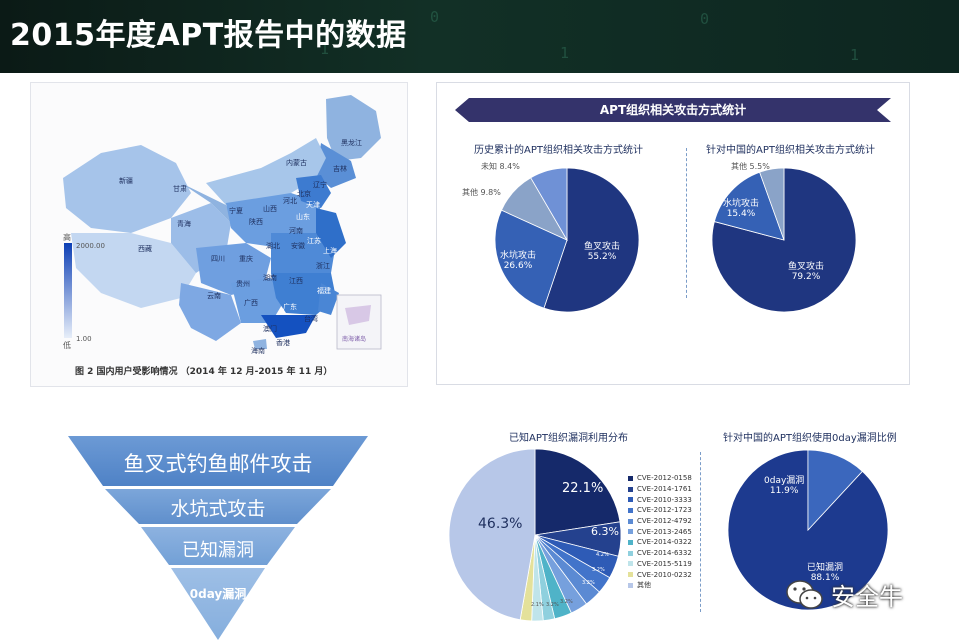 The width and height of the screenshot is (959, 643). What do you see at coordinates (180, 188) in the screenshot?
I see `province-label: 甘肃` at bounding box center [180, 188].